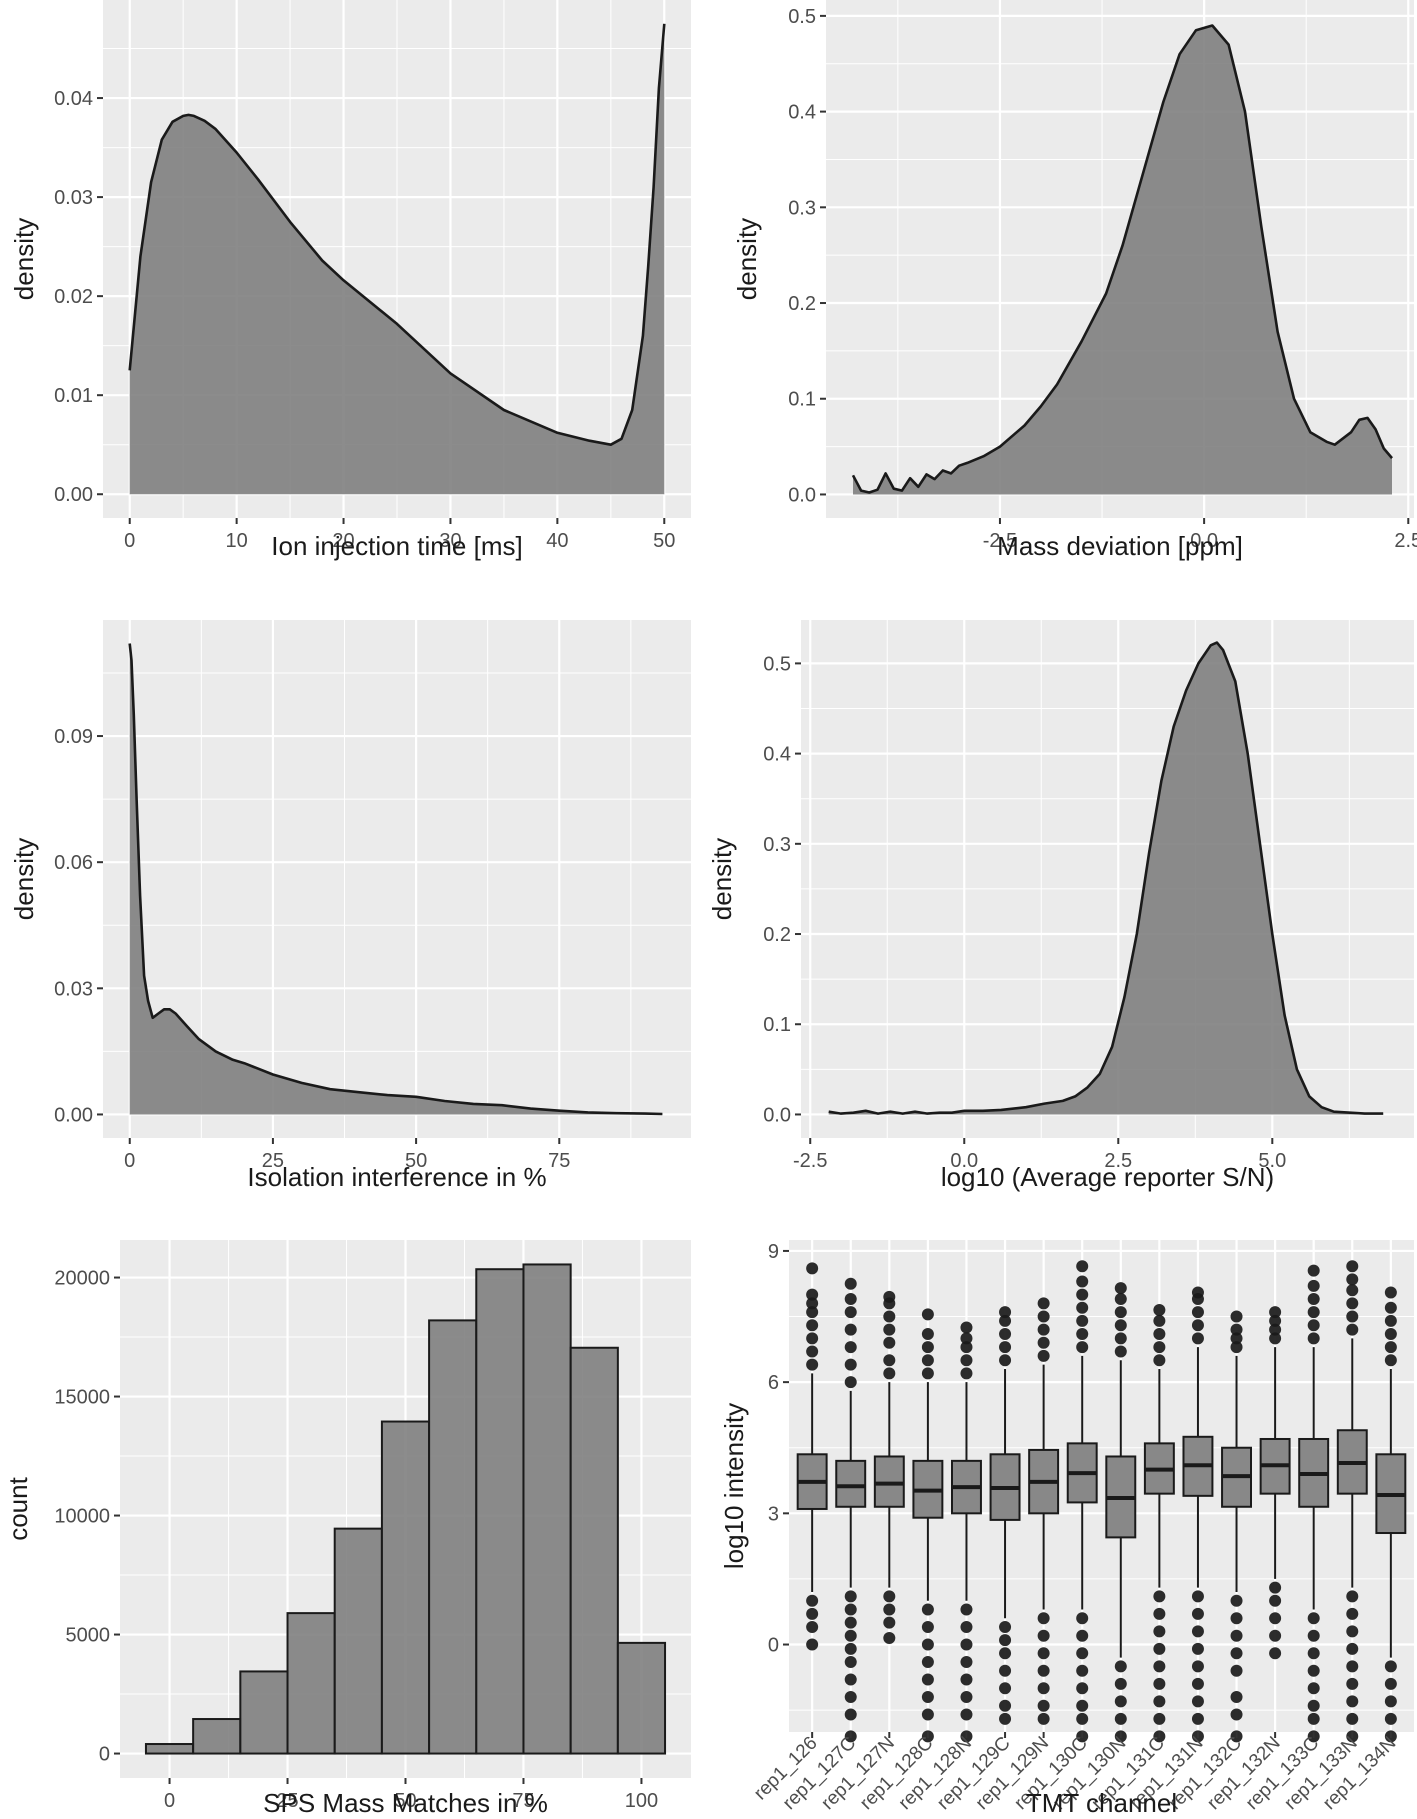  I want to click on x-tick-label: 0.0, so click(1204, 541).